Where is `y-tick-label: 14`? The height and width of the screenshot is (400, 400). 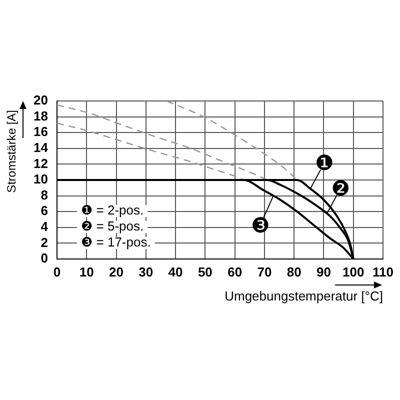
y-tick-label: 14 is located at coordinates (41, 147).